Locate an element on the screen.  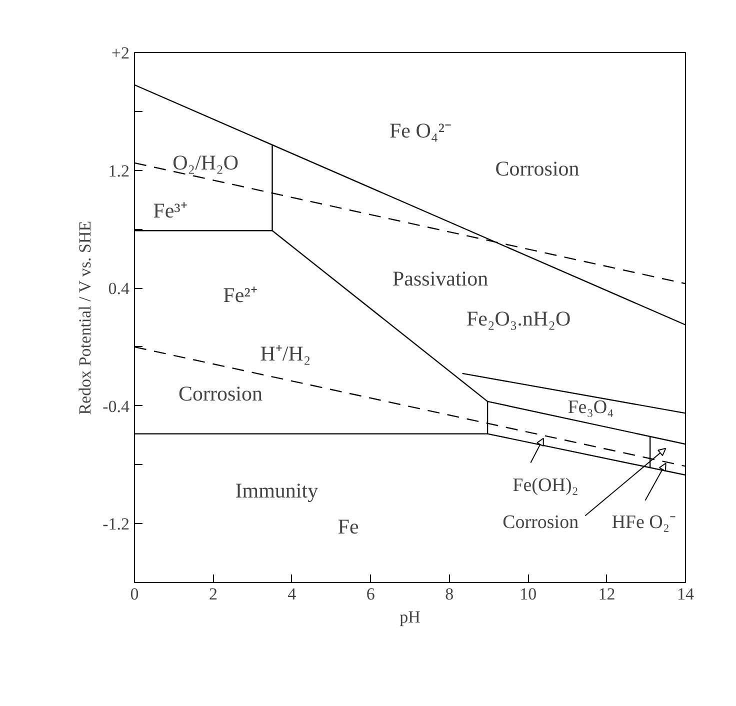
annotation: Fe₃O₄ is located at coordinates (591, 407).